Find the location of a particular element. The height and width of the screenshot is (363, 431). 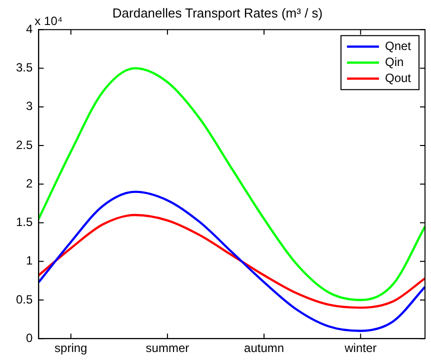

chart-title: Dardanelles Transport Rates (m³ / s) is located at coordinates (217, 12).